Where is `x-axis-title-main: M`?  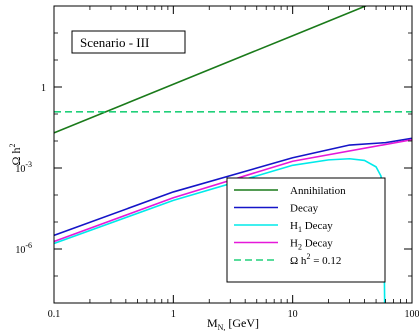 x-axis-title-main: M is located at coordinates (212, 323).